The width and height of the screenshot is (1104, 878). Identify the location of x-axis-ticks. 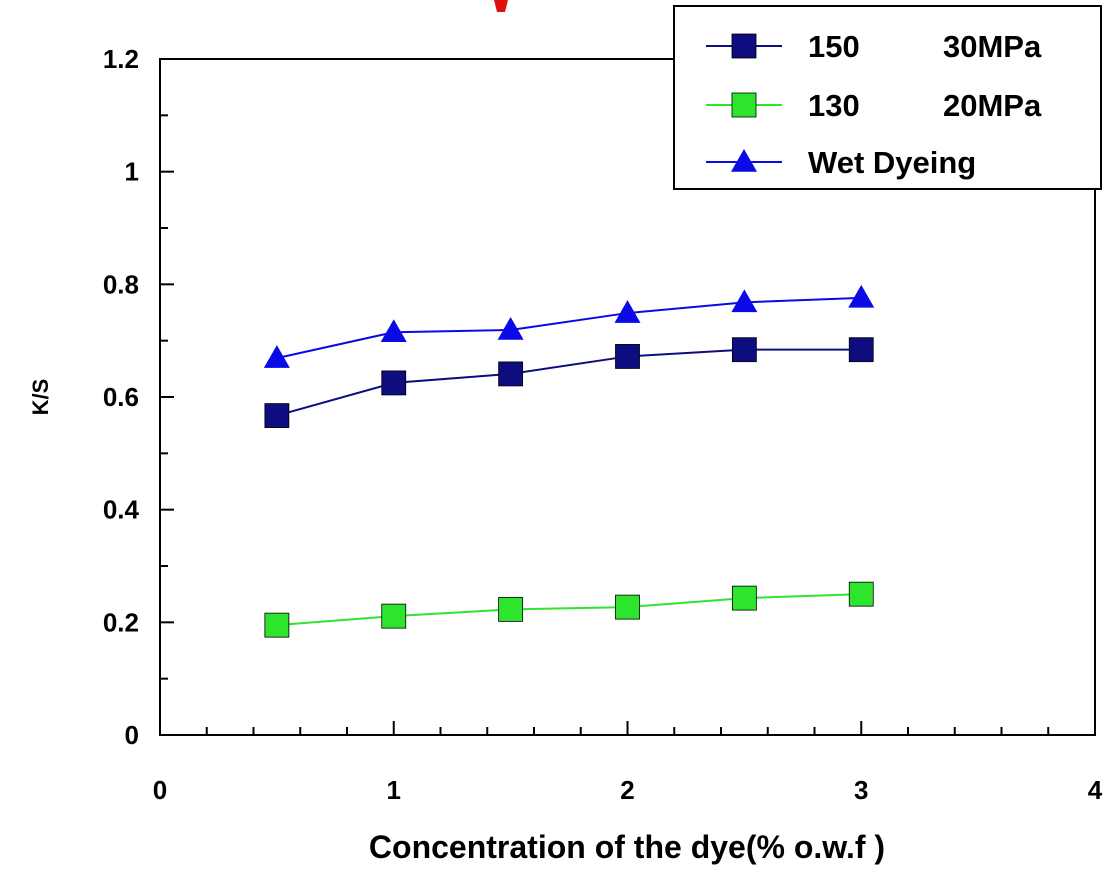
(627, 728).